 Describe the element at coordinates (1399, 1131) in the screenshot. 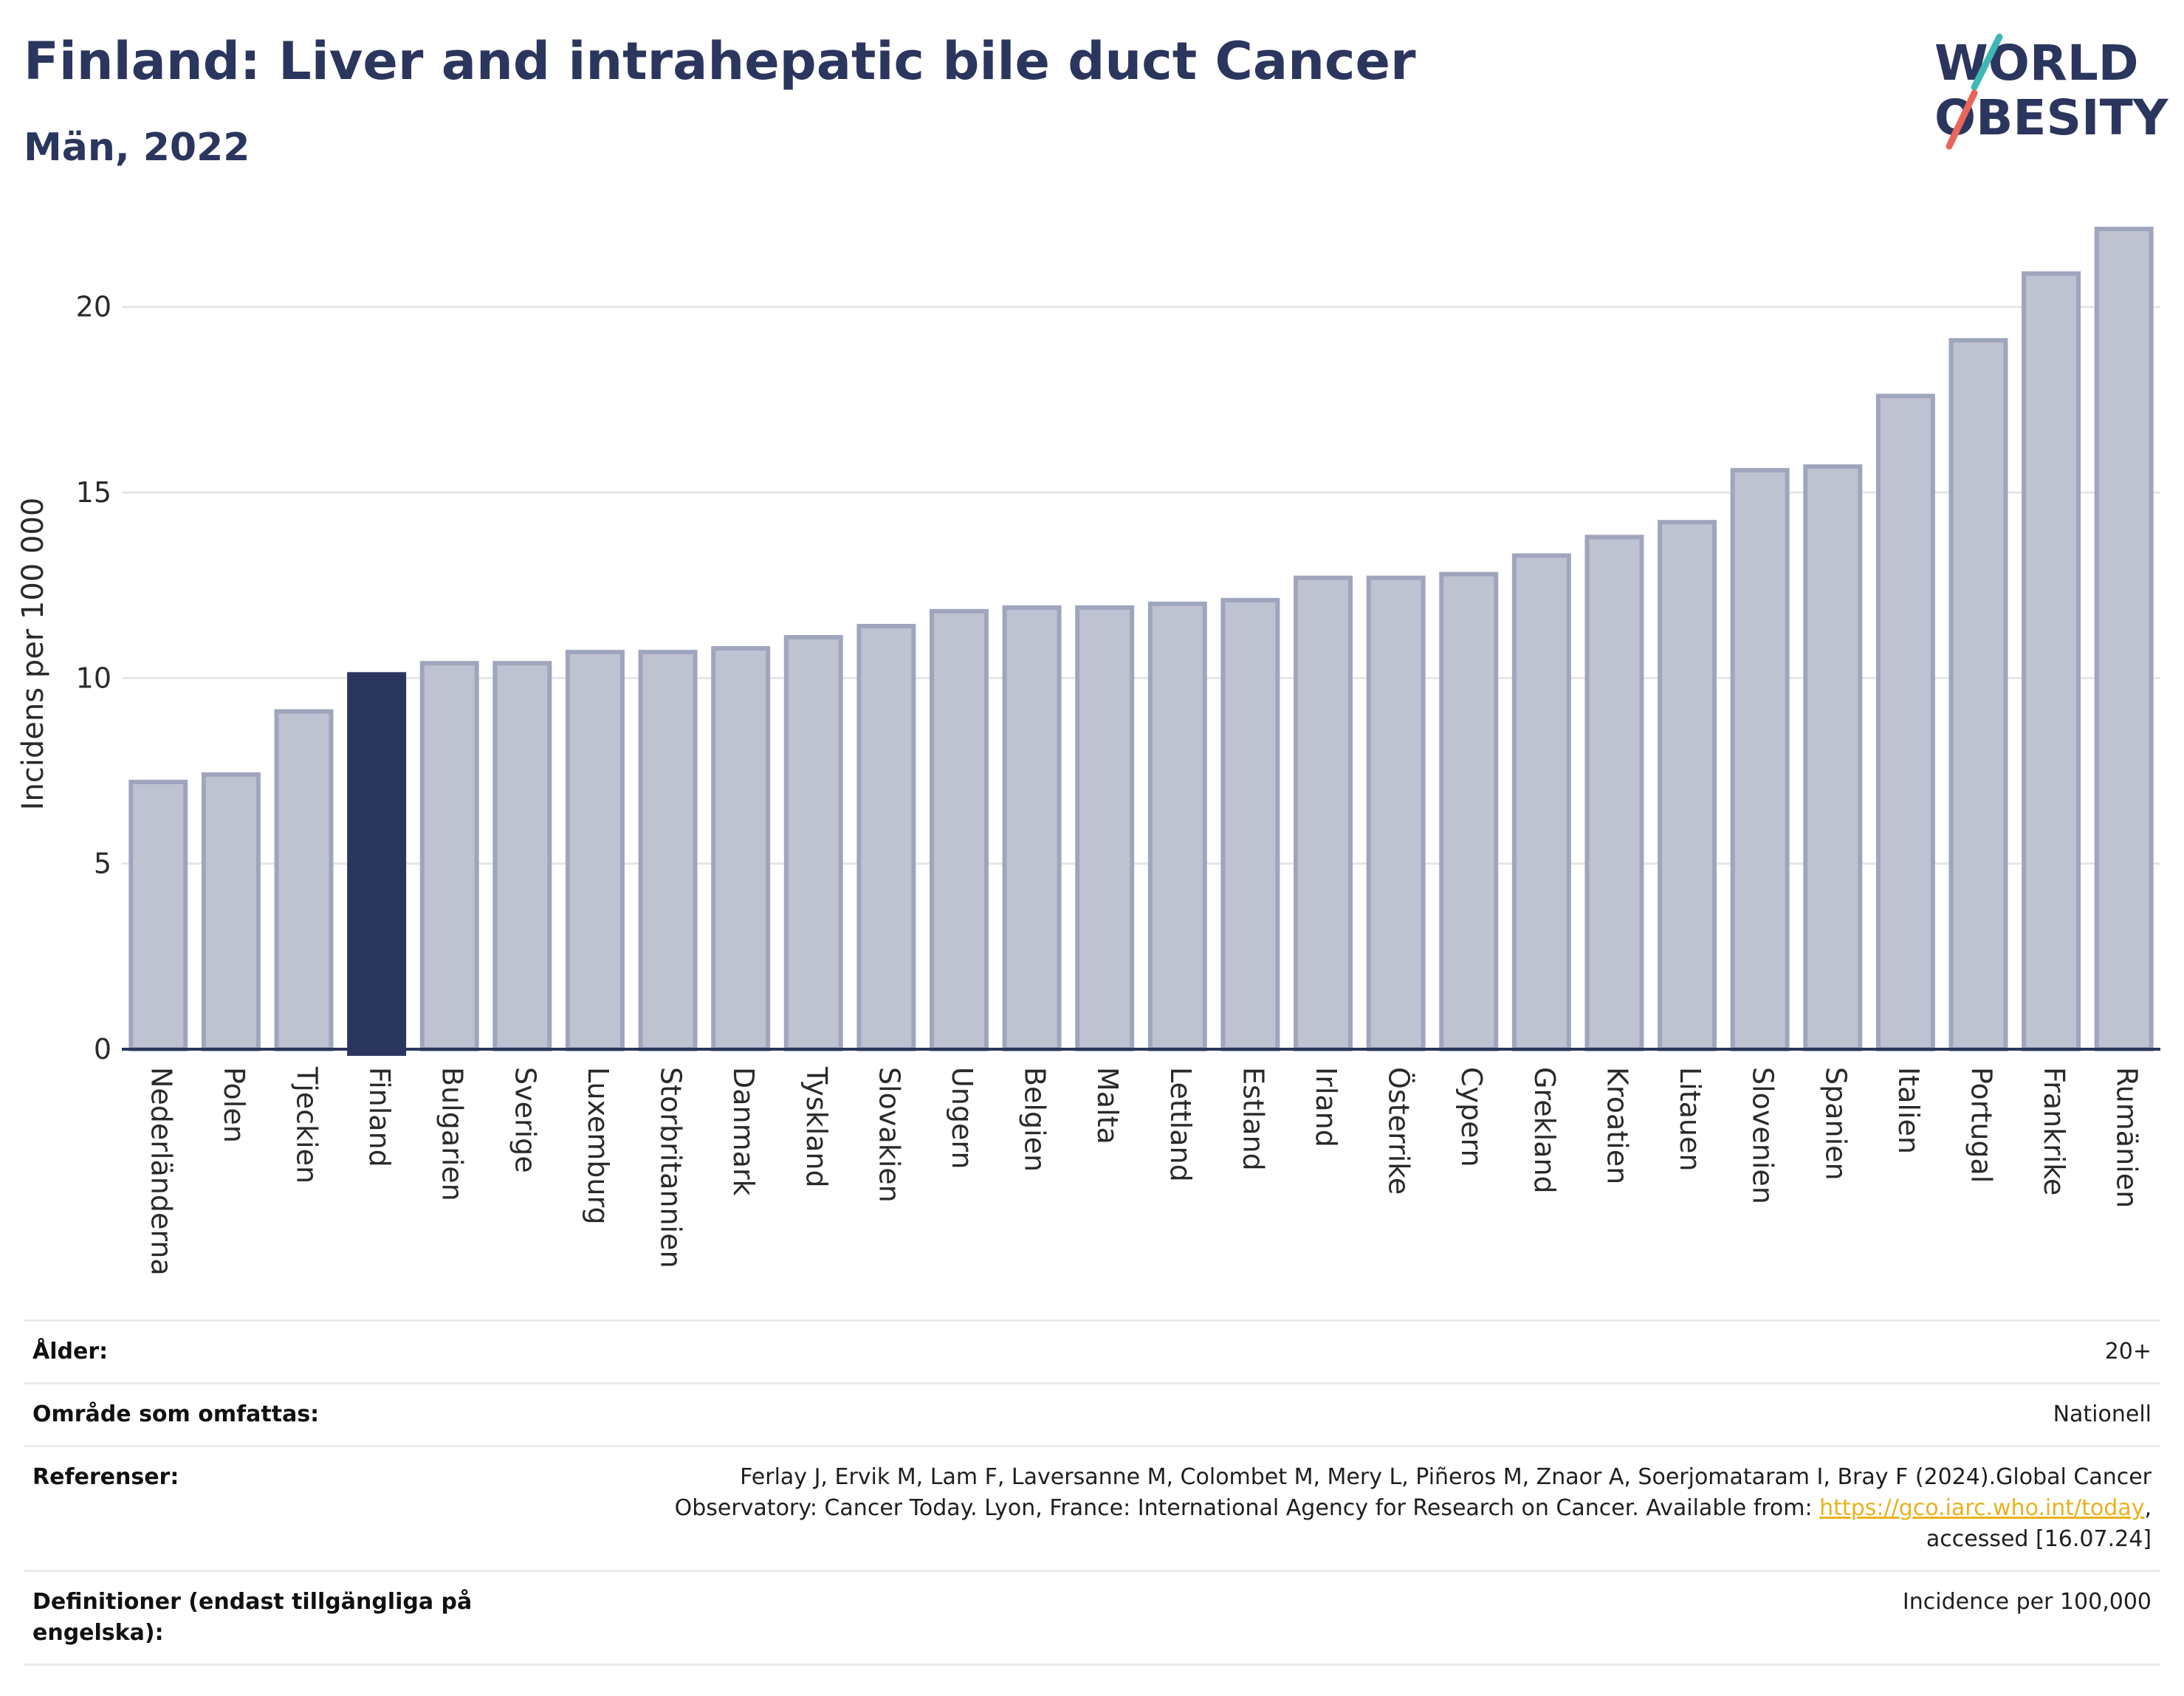

I see `x-tick-label: Österrike` at that location.